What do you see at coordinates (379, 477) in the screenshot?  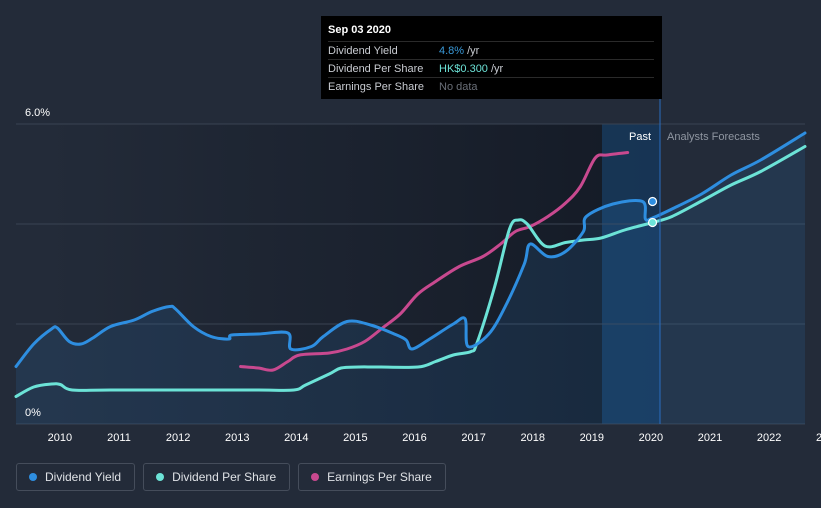 I see `legend-label: Earnings Per Share` at bounding box center [379, 477].